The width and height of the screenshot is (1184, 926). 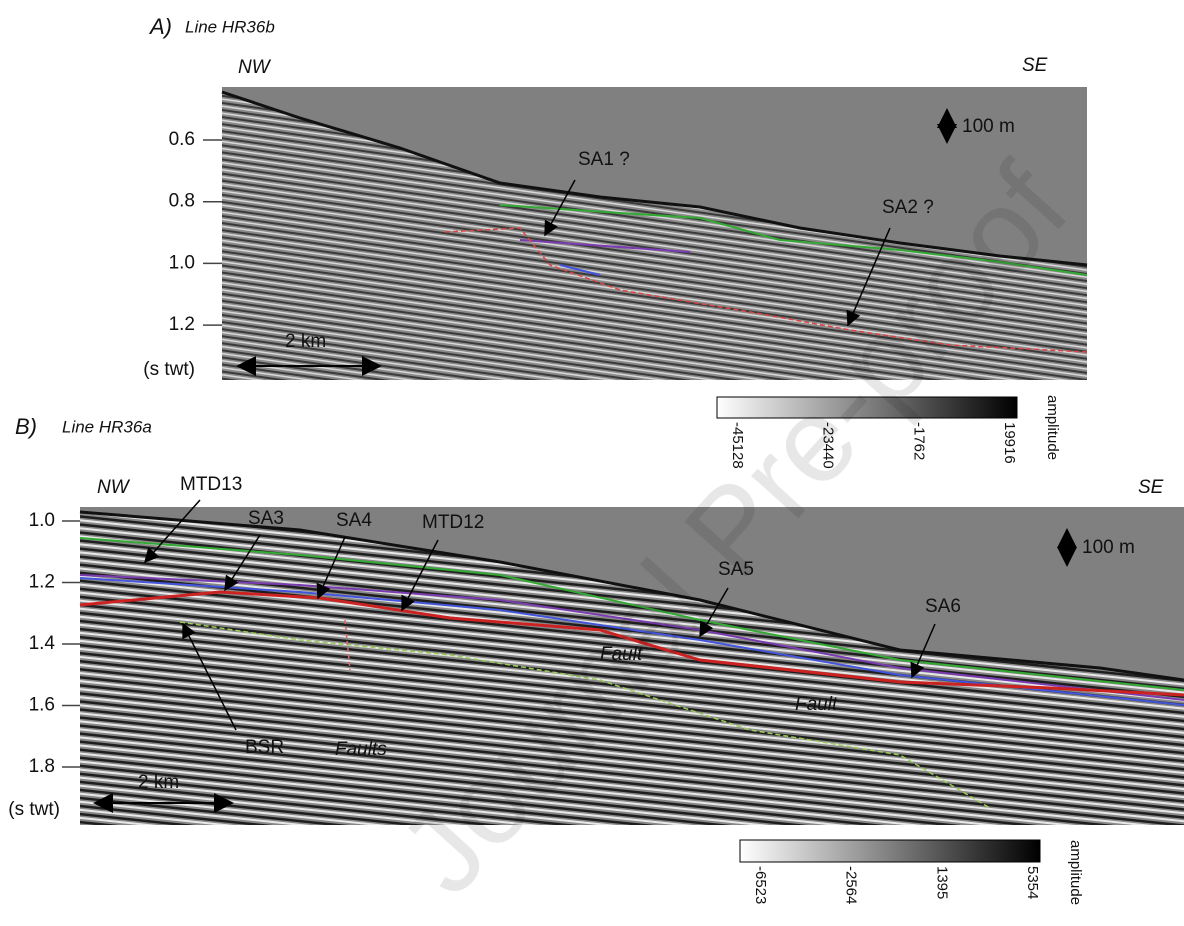 I want to click on colorbar-tick-label: -1762, so click(x=918, y=441).